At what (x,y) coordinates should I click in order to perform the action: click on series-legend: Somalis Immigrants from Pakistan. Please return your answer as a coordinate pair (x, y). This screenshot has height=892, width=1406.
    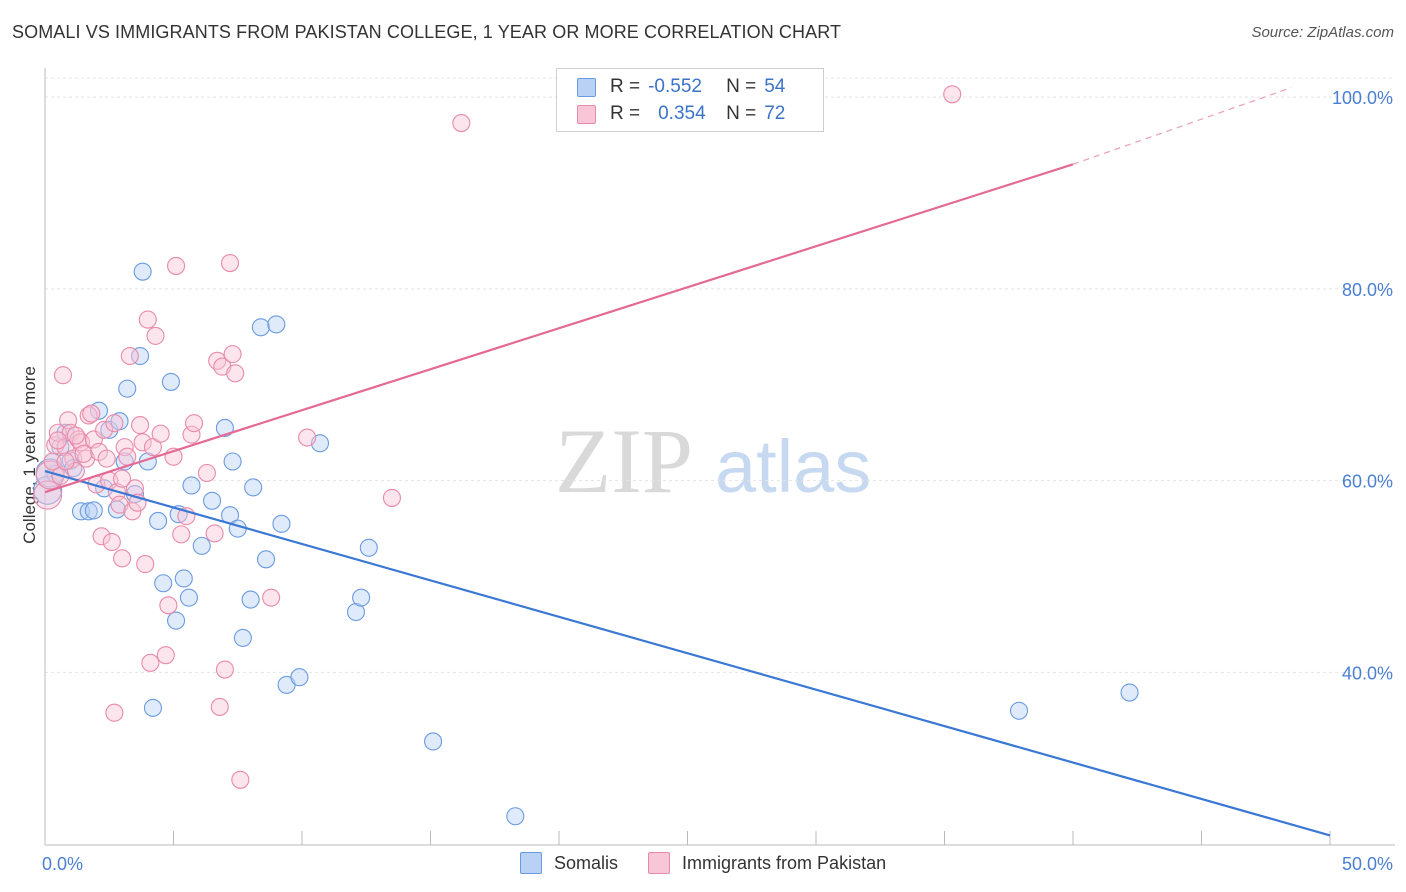
    Looking at the image, I should click on (718, 863).